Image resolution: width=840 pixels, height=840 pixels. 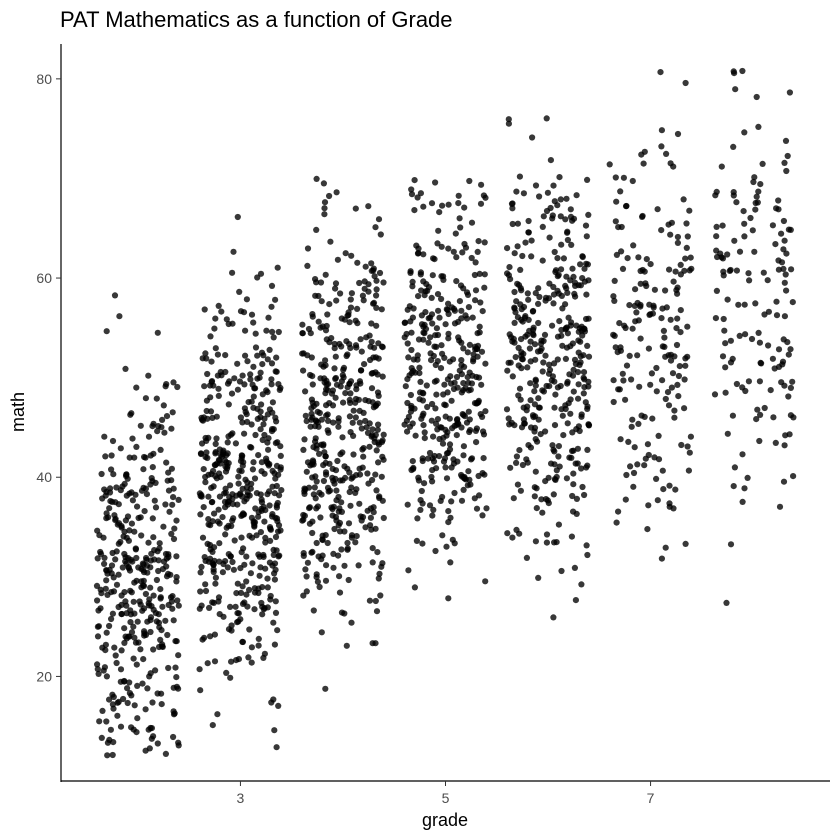 What do you see at coordinates (18, 412) in the screenshot?
I see `y-axis-title: math` at bounding box center [18, 412].